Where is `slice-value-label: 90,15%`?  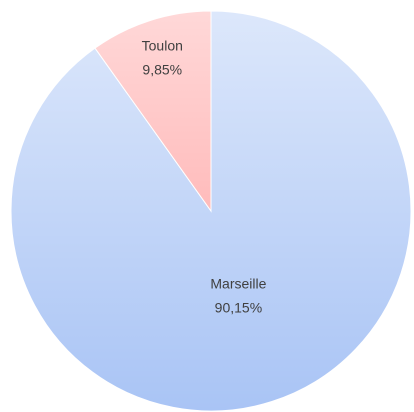 slice-value-label: 90,15% is located at coordinates (238, 307).